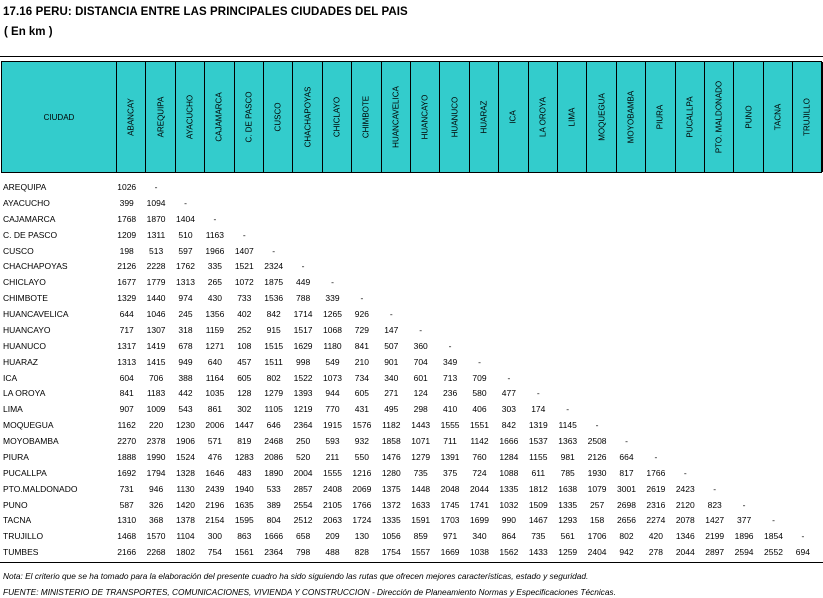  Describe the element at coordinates (214, 298) in the screenshot. I see `distance-cell: 430` at that location.